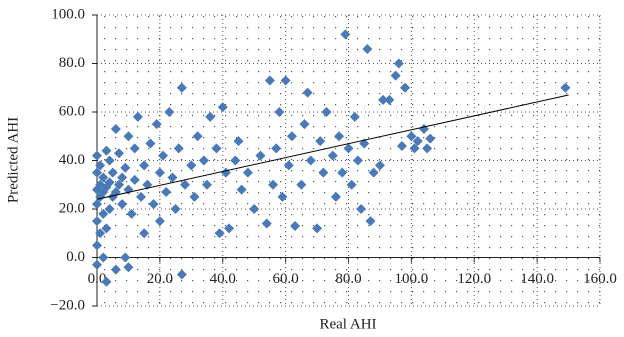 The width and height of the screenshot is (624, 337). I want to click on y-tick-label: 40.0, so click(72, 160).